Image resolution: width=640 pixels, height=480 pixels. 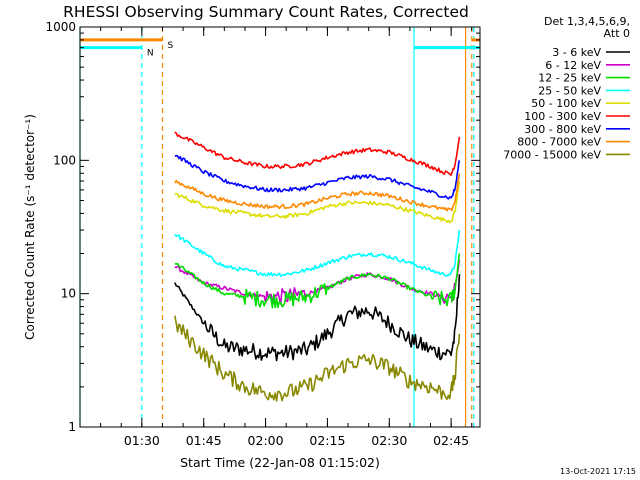 What do you see at coordinates (562, 116) in the screenshot?
I see `legend-label-5: 100 - 300 keV` at bounding box center [562, 116].